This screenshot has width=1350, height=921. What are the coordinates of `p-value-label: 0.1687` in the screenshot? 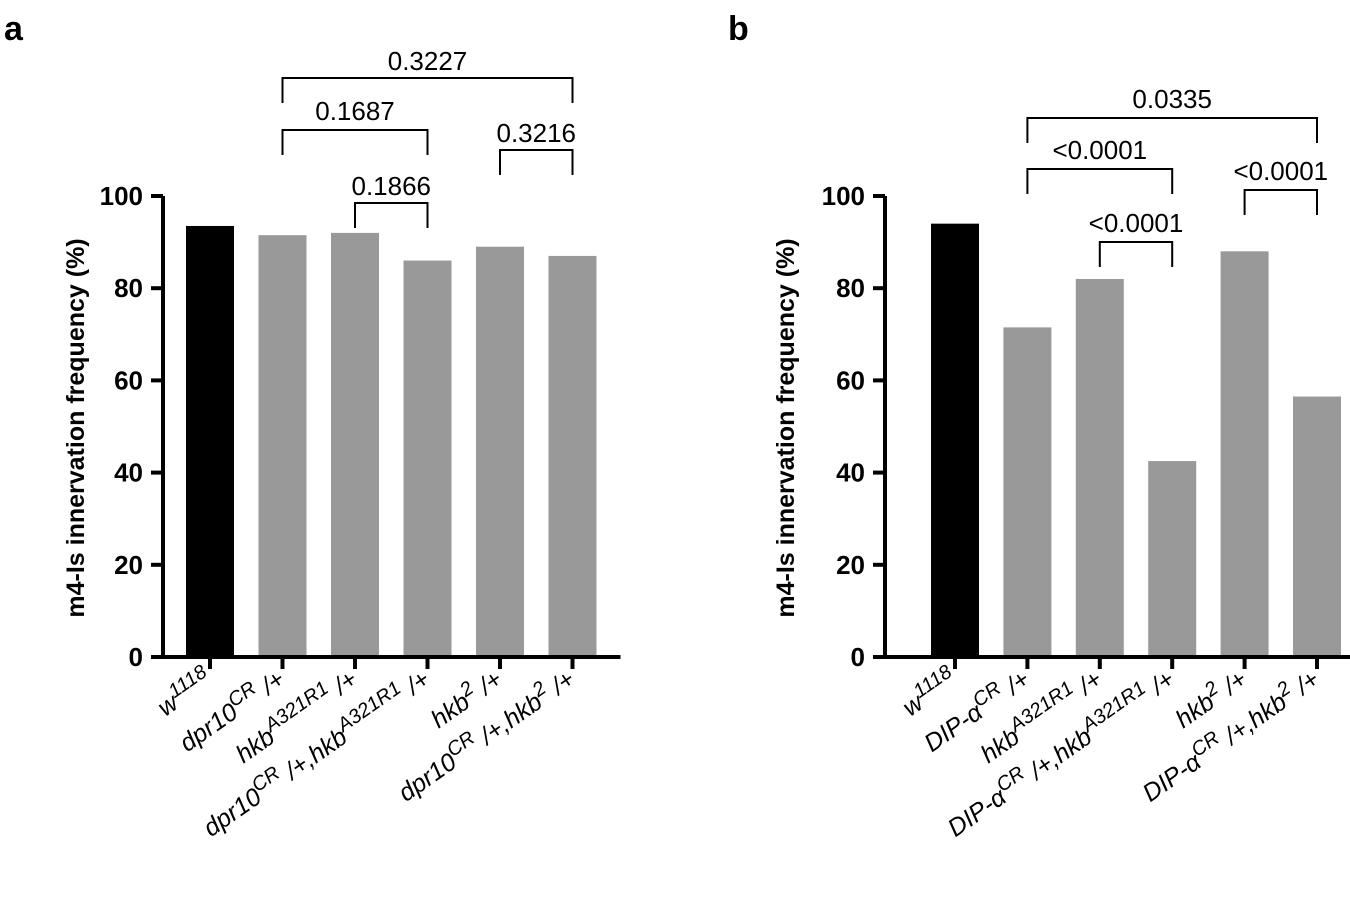 It's located at (355, 111).